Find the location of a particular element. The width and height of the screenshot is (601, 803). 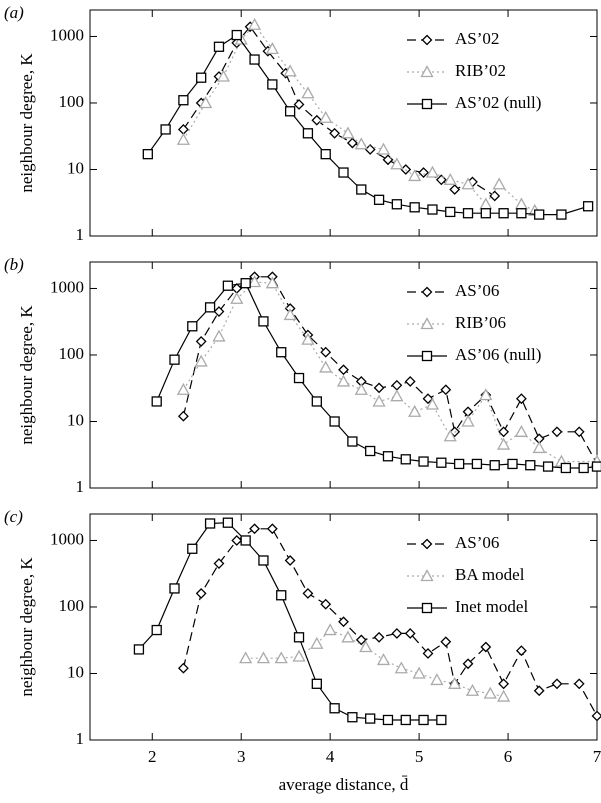

series-line is located at coordinates (290, 621).